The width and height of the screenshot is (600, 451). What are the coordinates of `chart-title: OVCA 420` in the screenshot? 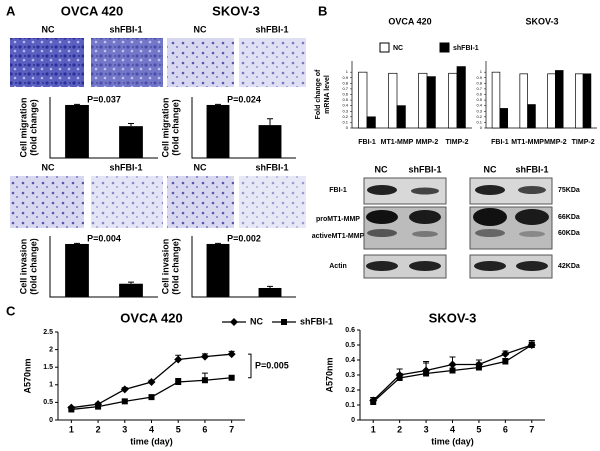 It's located at (151, 317).